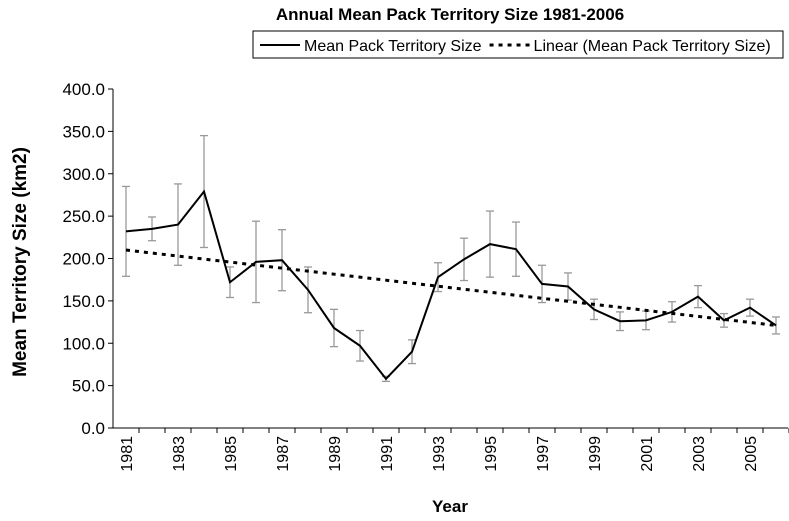  What do you see at coordinates (647, 454) in the screenshot?
I see `x-tick-label: 2001` at bounding box center [647, 454].